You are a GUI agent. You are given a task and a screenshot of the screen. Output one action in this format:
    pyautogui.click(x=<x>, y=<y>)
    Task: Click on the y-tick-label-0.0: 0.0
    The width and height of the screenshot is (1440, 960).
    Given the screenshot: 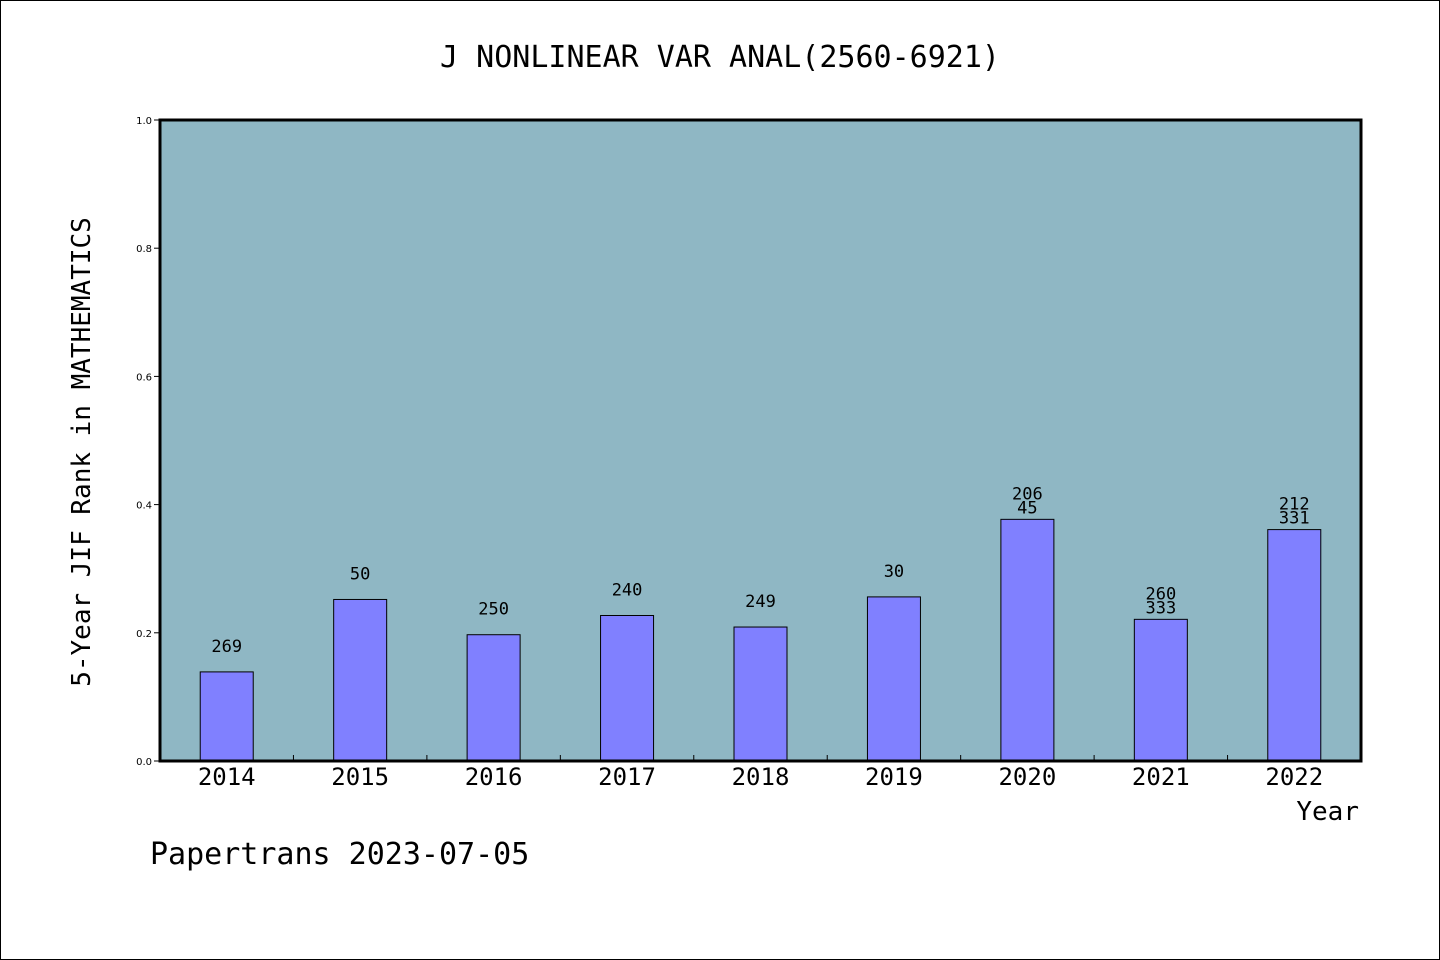 What is the action you would take?
    pyautogui.click(x=144, y=762)
    